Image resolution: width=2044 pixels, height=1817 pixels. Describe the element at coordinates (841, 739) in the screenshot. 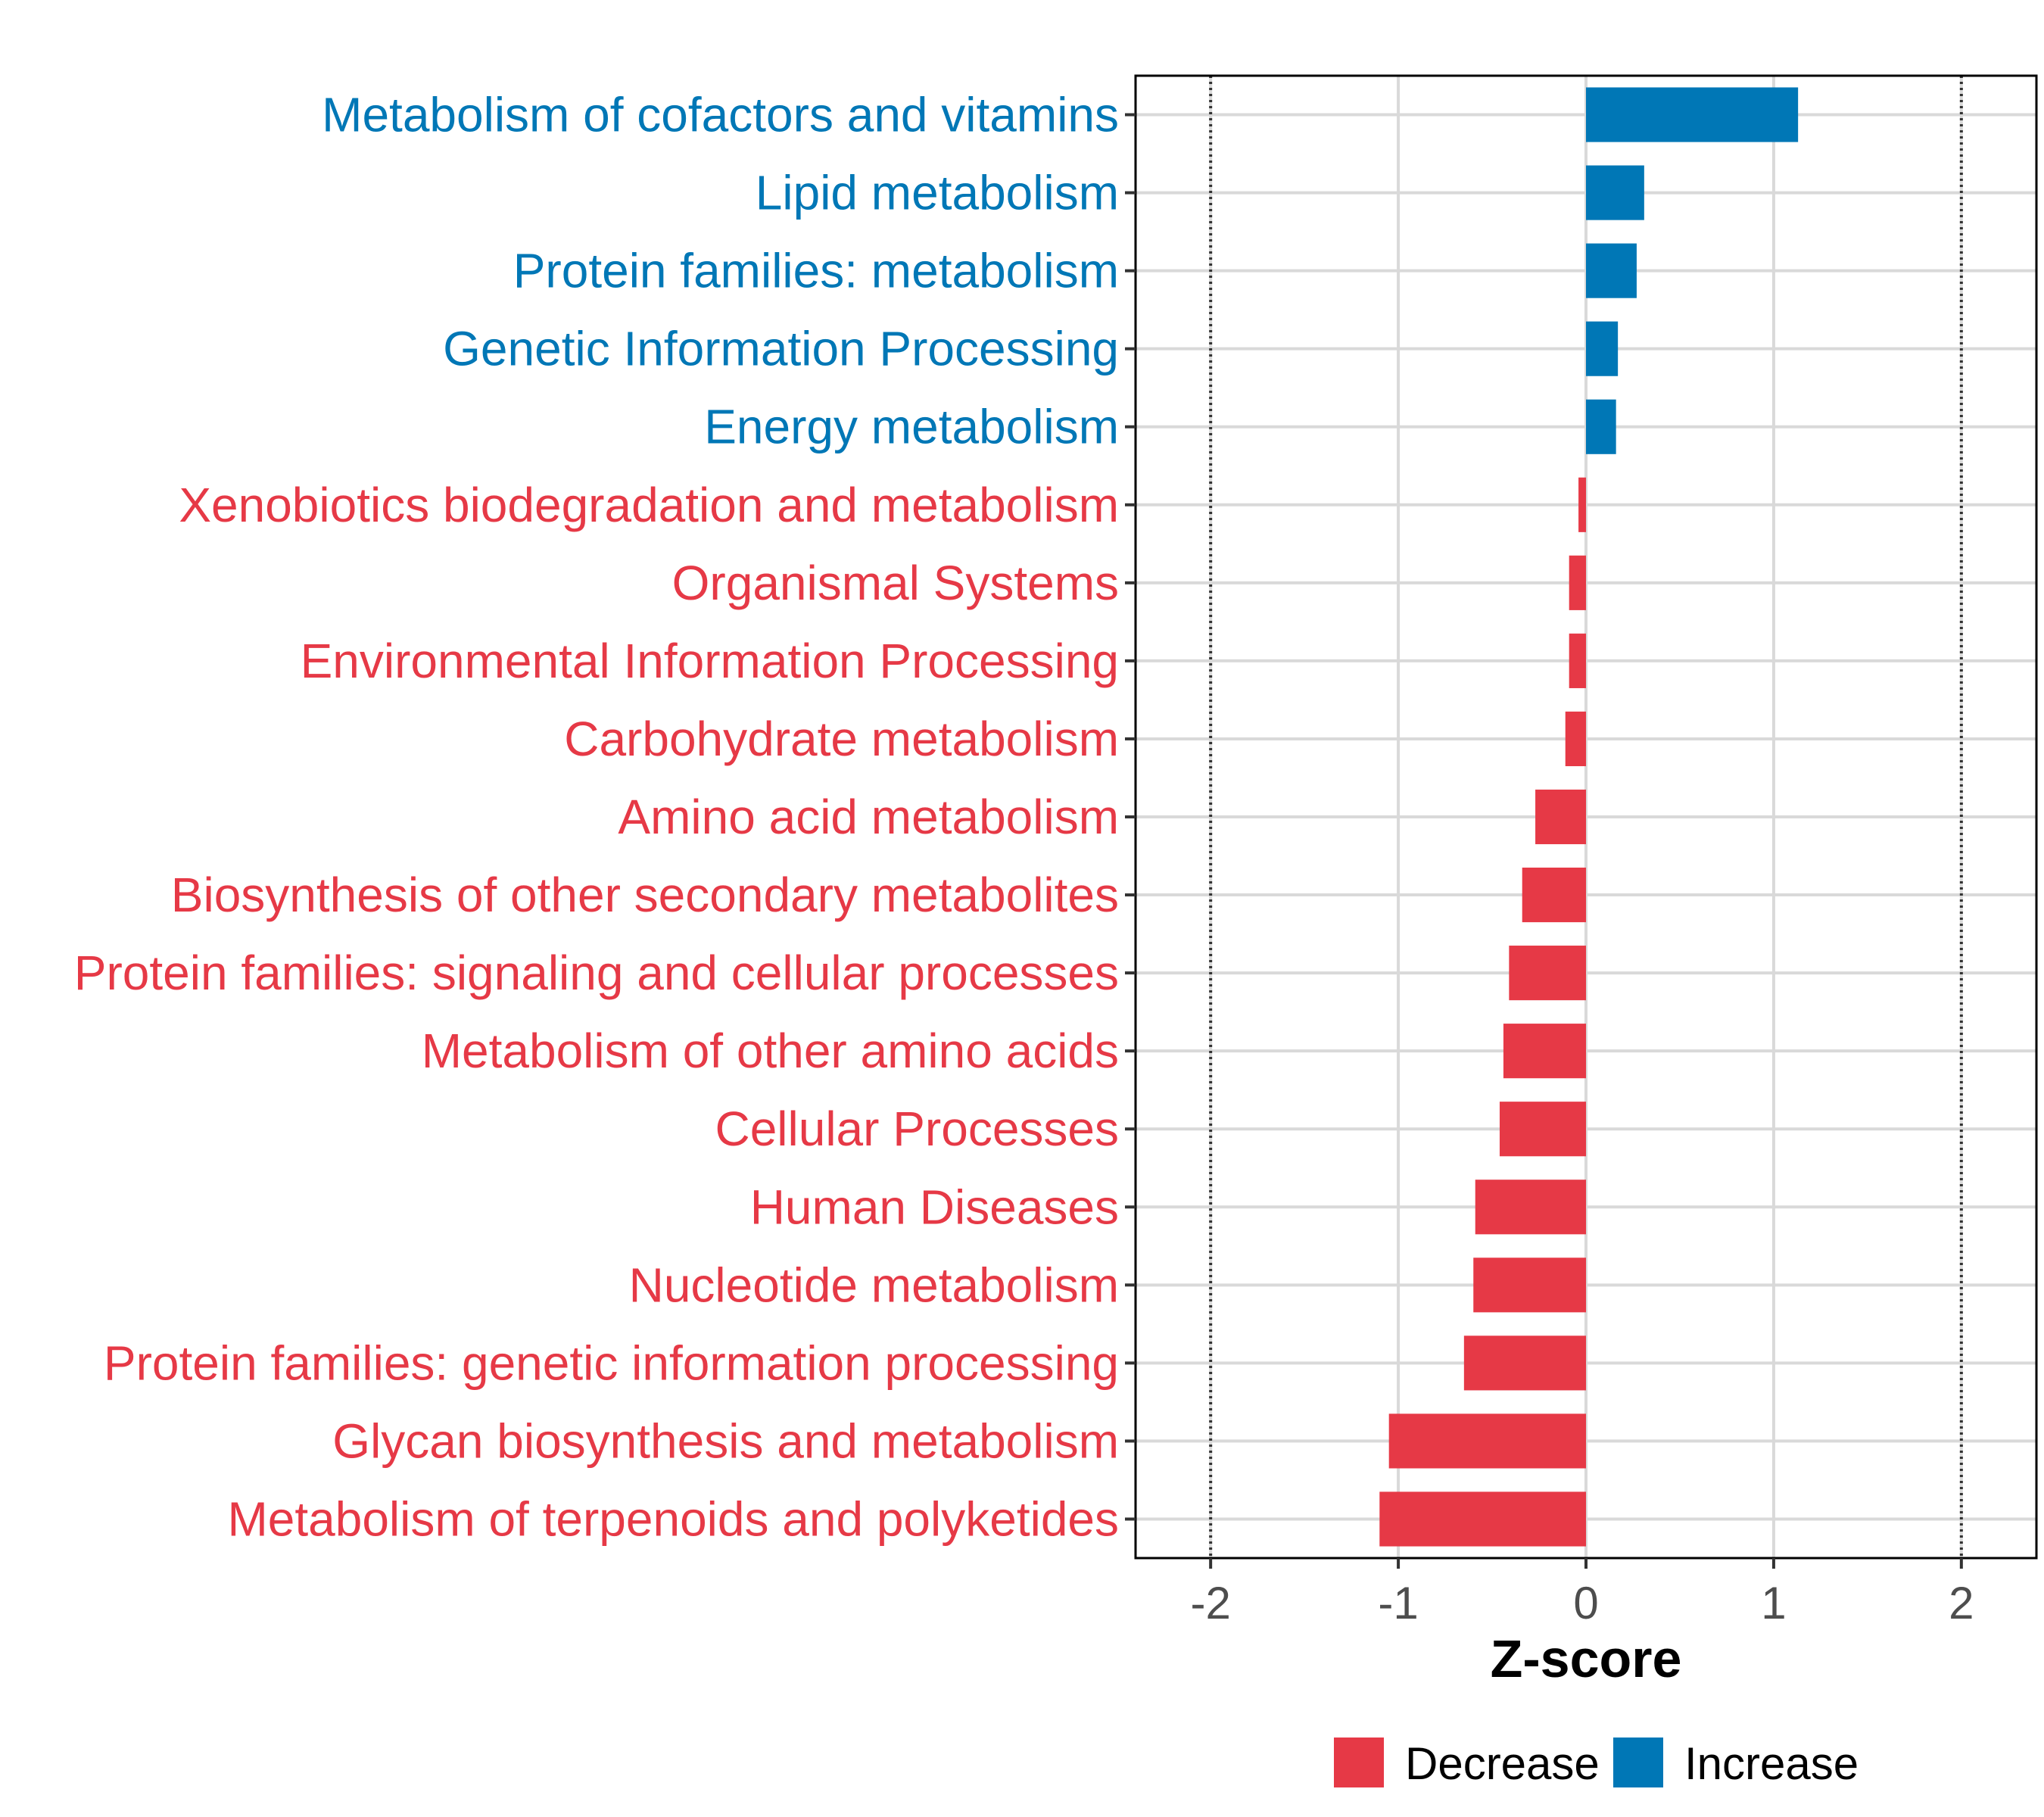

I see `y-tick-label: Carbohydrate metabolism` at that location.